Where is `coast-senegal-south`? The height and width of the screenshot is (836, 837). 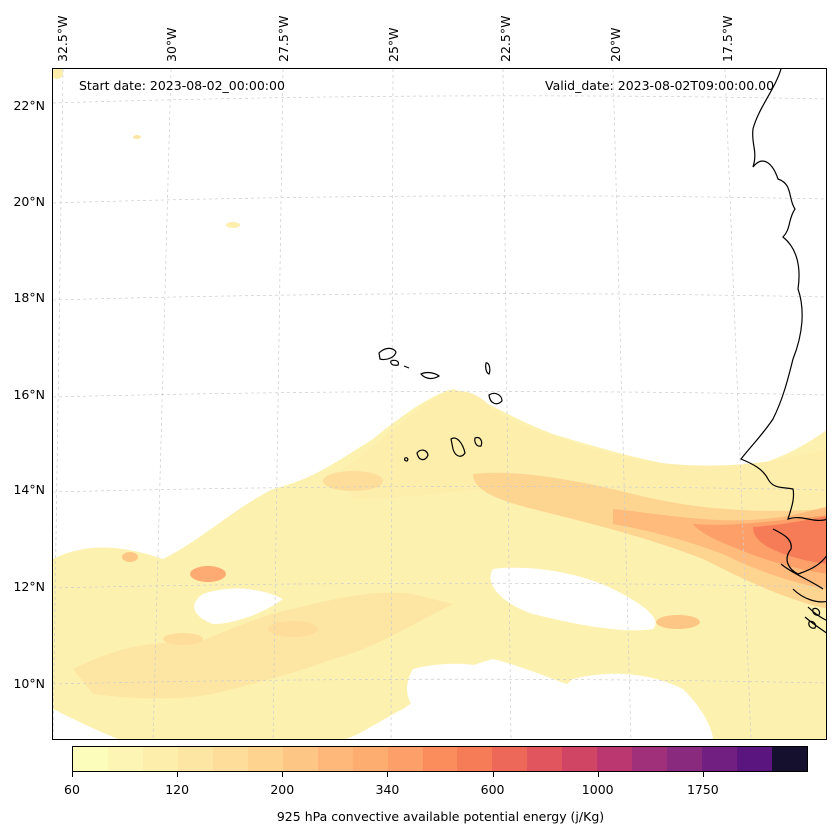 coast-senegal-south is located at coordinates (799, 551).